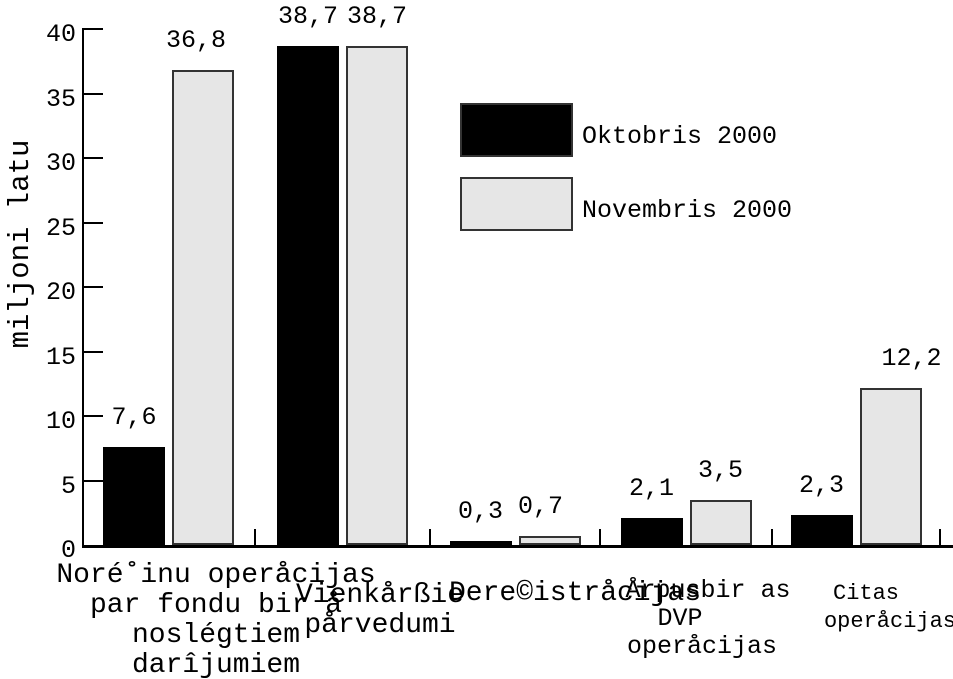 The width and height of the screenshot is (953, 679). I want to click on category-label-line: Noré˚inu operåcijas, so click(216, 575).